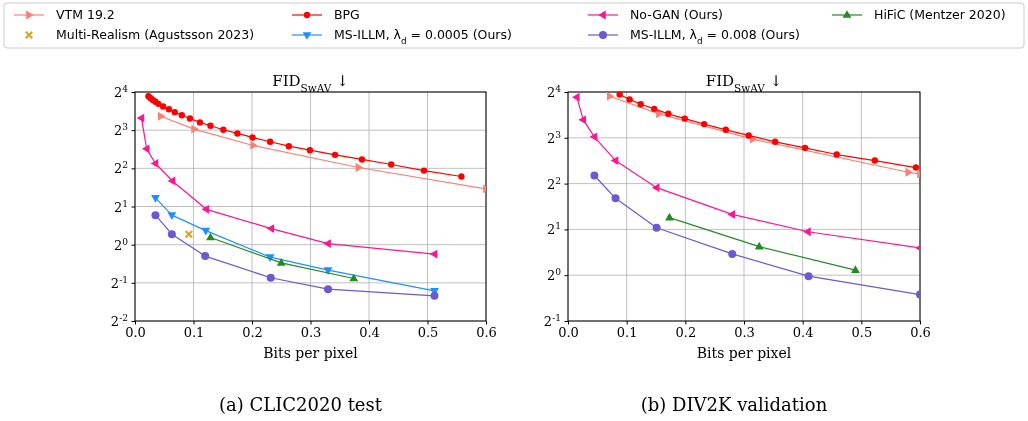  Describe the element at coordinates (423, 37) in the screenshot. I see `legend-label: MS-ILLM, λ$_{d}$ = 0.0005 (Ours)` at that location.